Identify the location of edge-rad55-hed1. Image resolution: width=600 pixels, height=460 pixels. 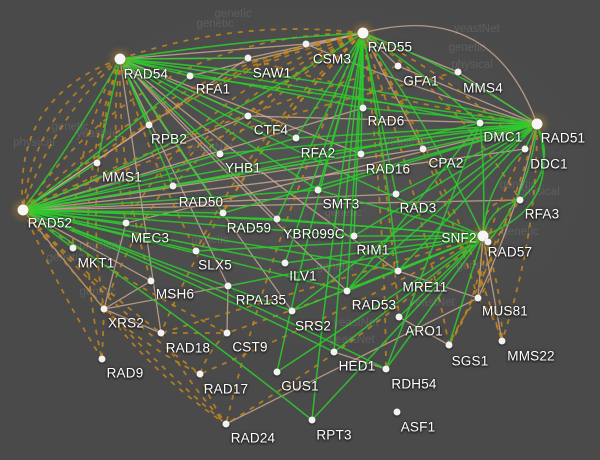
(348, 192).